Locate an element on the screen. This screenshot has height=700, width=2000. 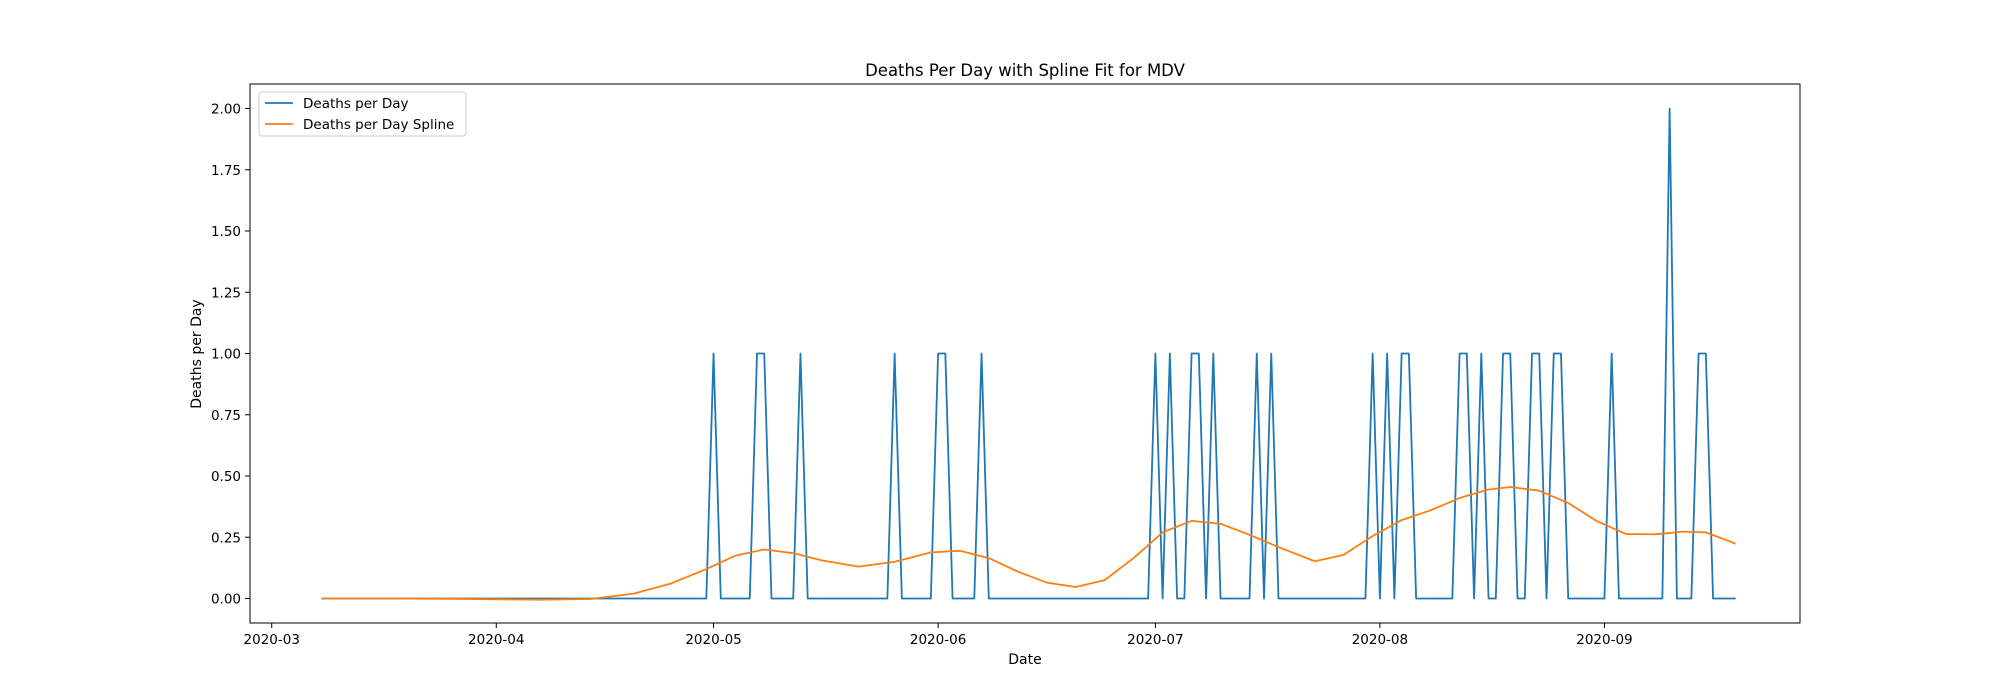
series-line-deaths-per-day-spline is located at coordinates (1028, 543).